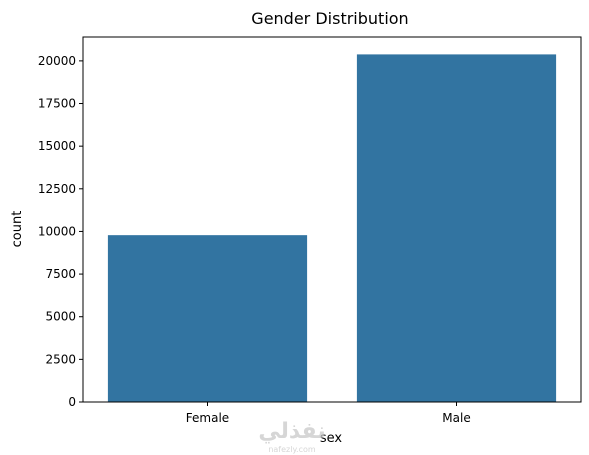 The width and height of the screenshot is (589, 455). Describe the element at coordinates (60, 317) in the screenshot. I see `y-tick-label: 5000` at that location.